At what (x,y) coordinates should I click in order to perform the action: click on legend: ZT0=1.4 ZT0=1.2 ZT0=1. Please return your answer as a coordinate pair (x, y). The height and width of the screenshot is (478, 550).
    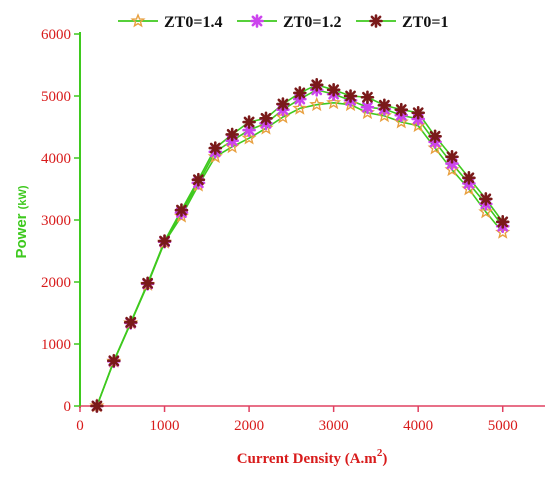
    Looking at the image, I should click on (283, 22).